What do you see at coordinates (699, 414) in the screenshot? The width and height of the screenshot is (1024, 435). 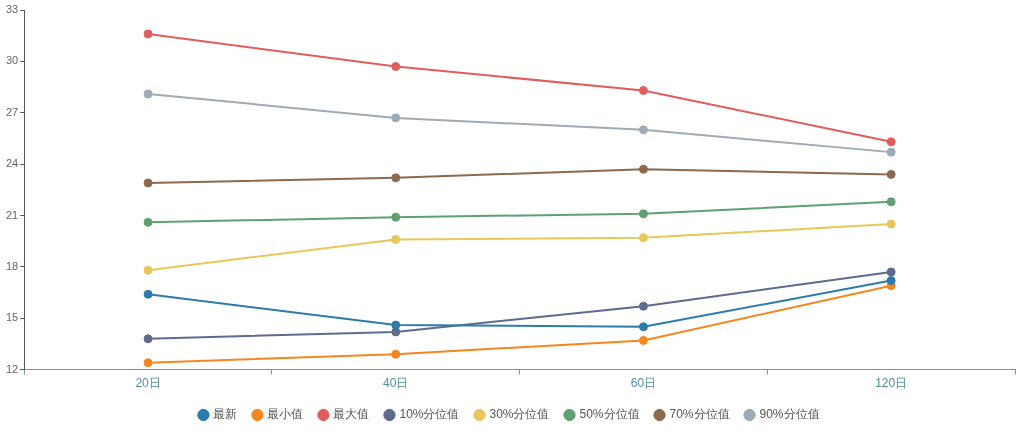 I see `legend-label: 70%分位值` at bounding box center [699, 414].